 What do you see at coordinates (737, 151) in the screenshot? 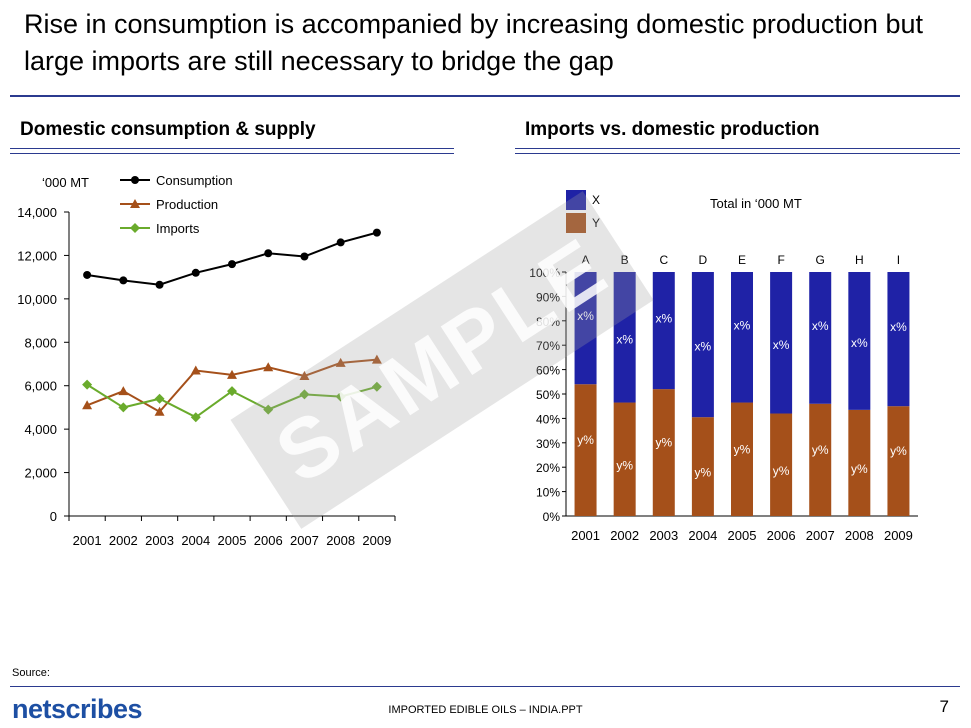
I see `right-heading-rule` at bounding box center [737, 151].